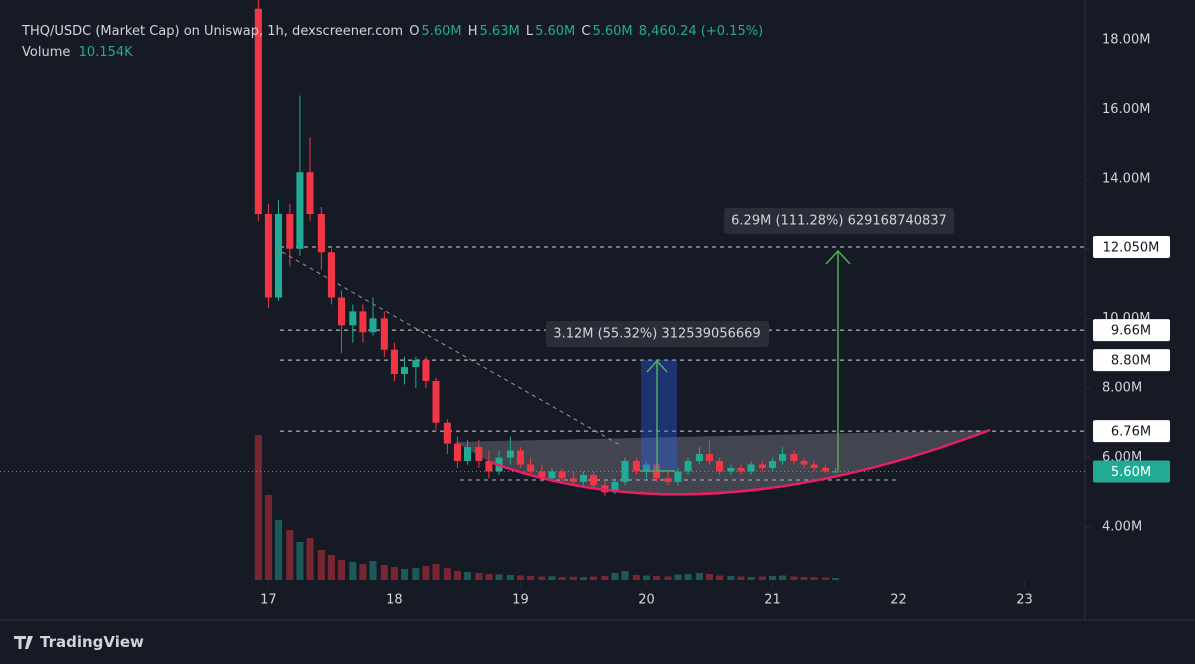 This screenshot has width=1195, height=664. I want to click on y-tick-label: 4.00M, so click(1122, 527).